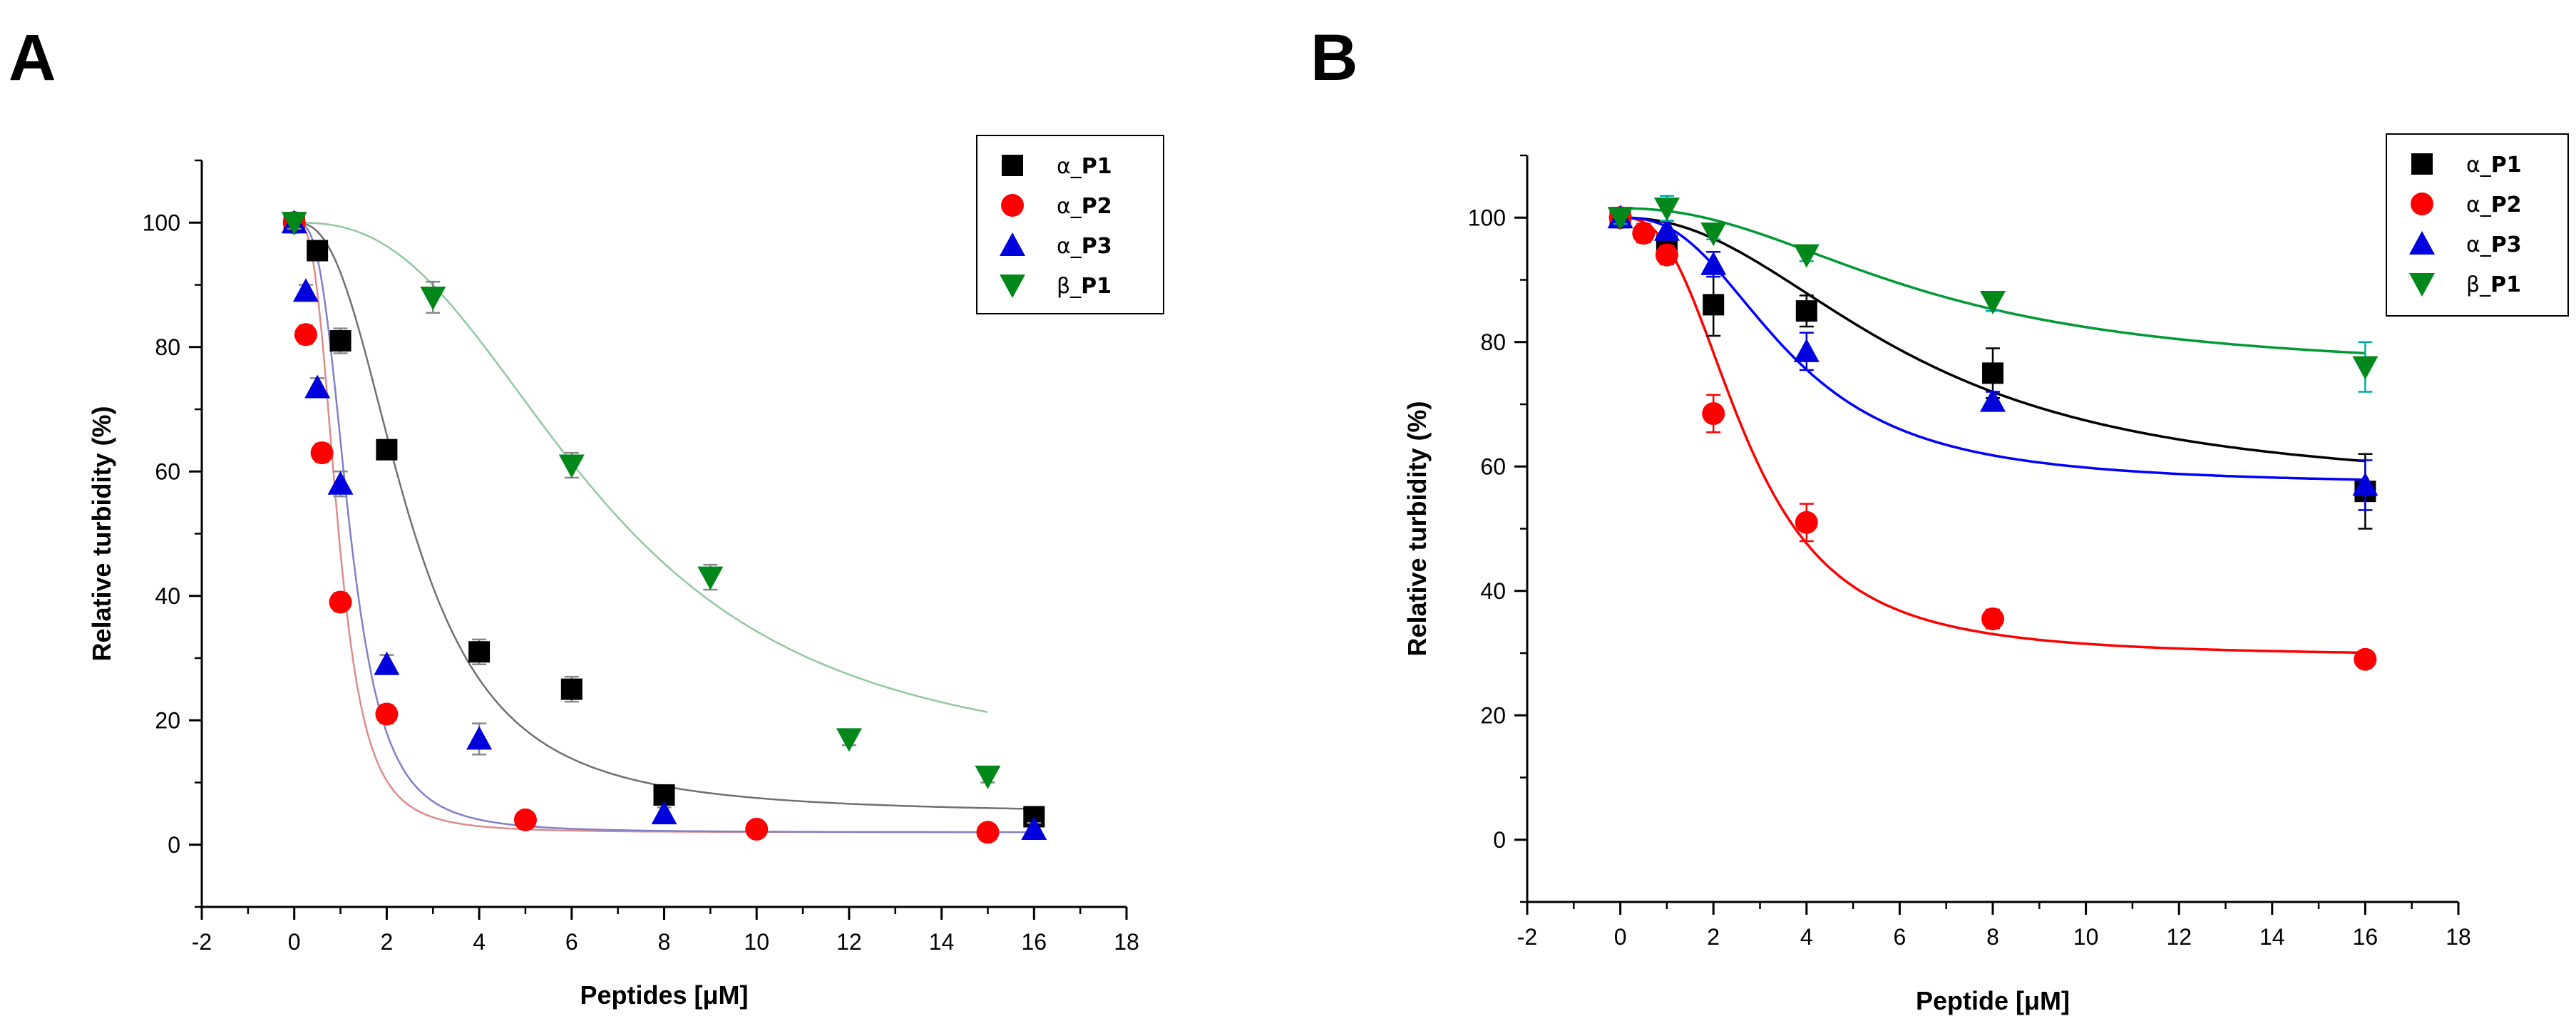 The width and height of the screenshot is (2576, 1031). What do you see at coordinates (2179, 937) in the screenshot?
I see `panel-b-x-tick-label: 12` at bounding box center [2179, 937].